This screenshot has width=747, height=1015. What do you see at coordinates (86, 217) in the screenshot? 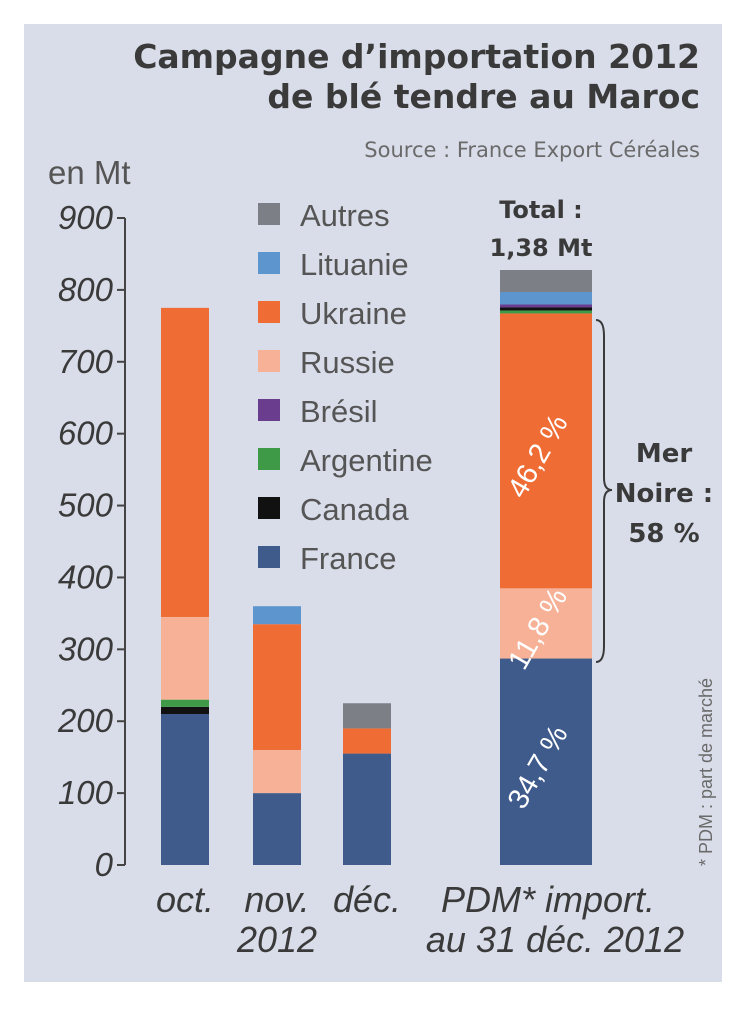
I see `y-tick-label: 900` at bounding box center [86, 217].